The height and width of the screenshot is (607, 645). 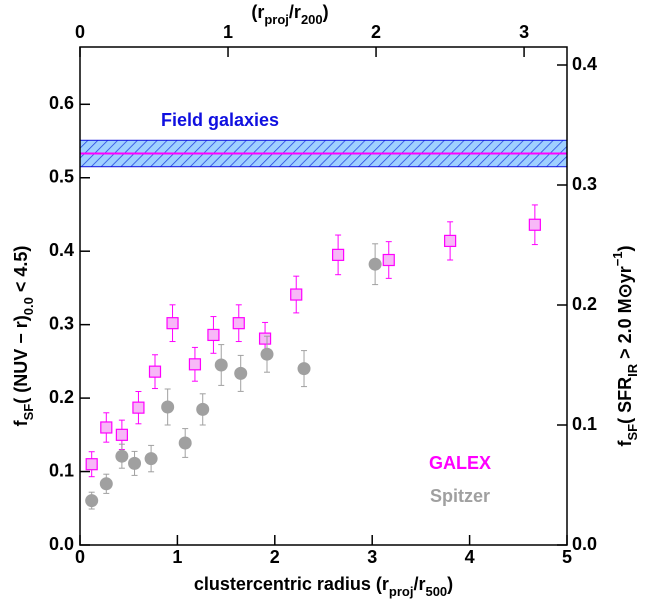 What do you see at coordinates (460, 463) in the screenshot?
I see `legend-label: GALEX` at bounding box center [460, 463].